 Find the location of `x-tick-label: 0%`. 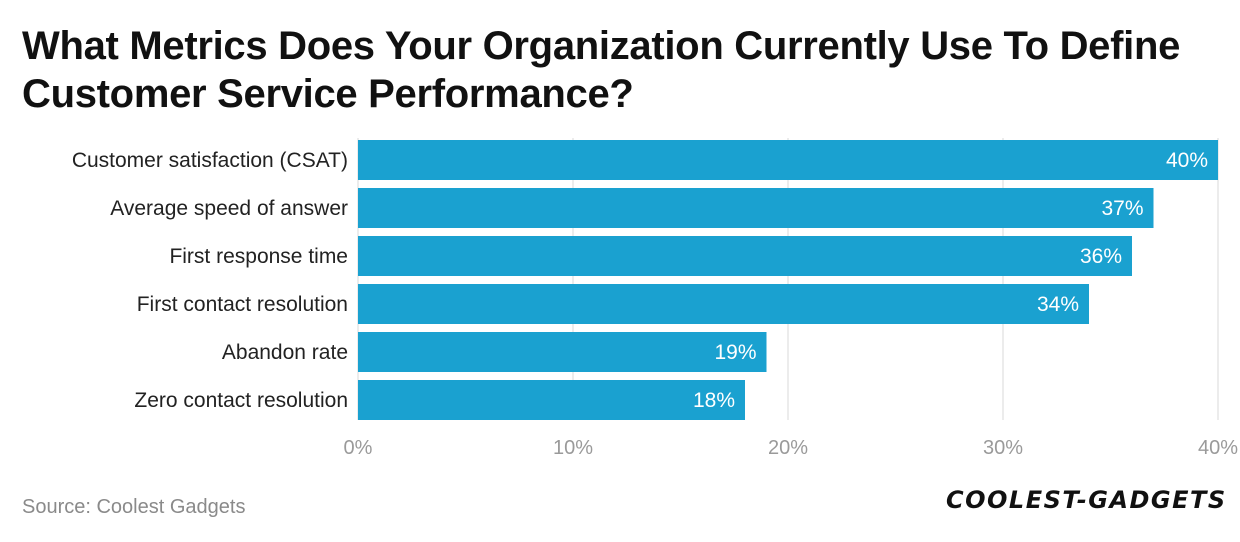

x-tick-label: 0% is located at coordinates (358, 448).